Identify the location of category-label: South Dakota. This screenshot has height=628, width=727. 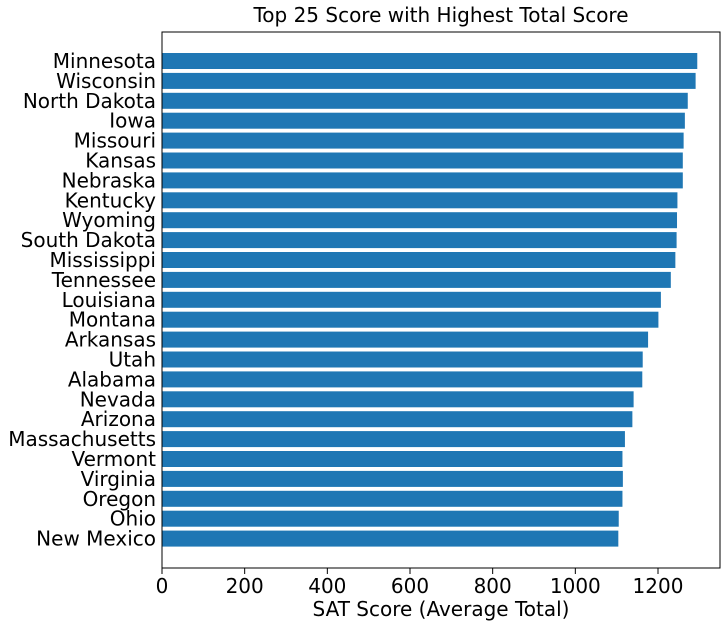
(88, 240).